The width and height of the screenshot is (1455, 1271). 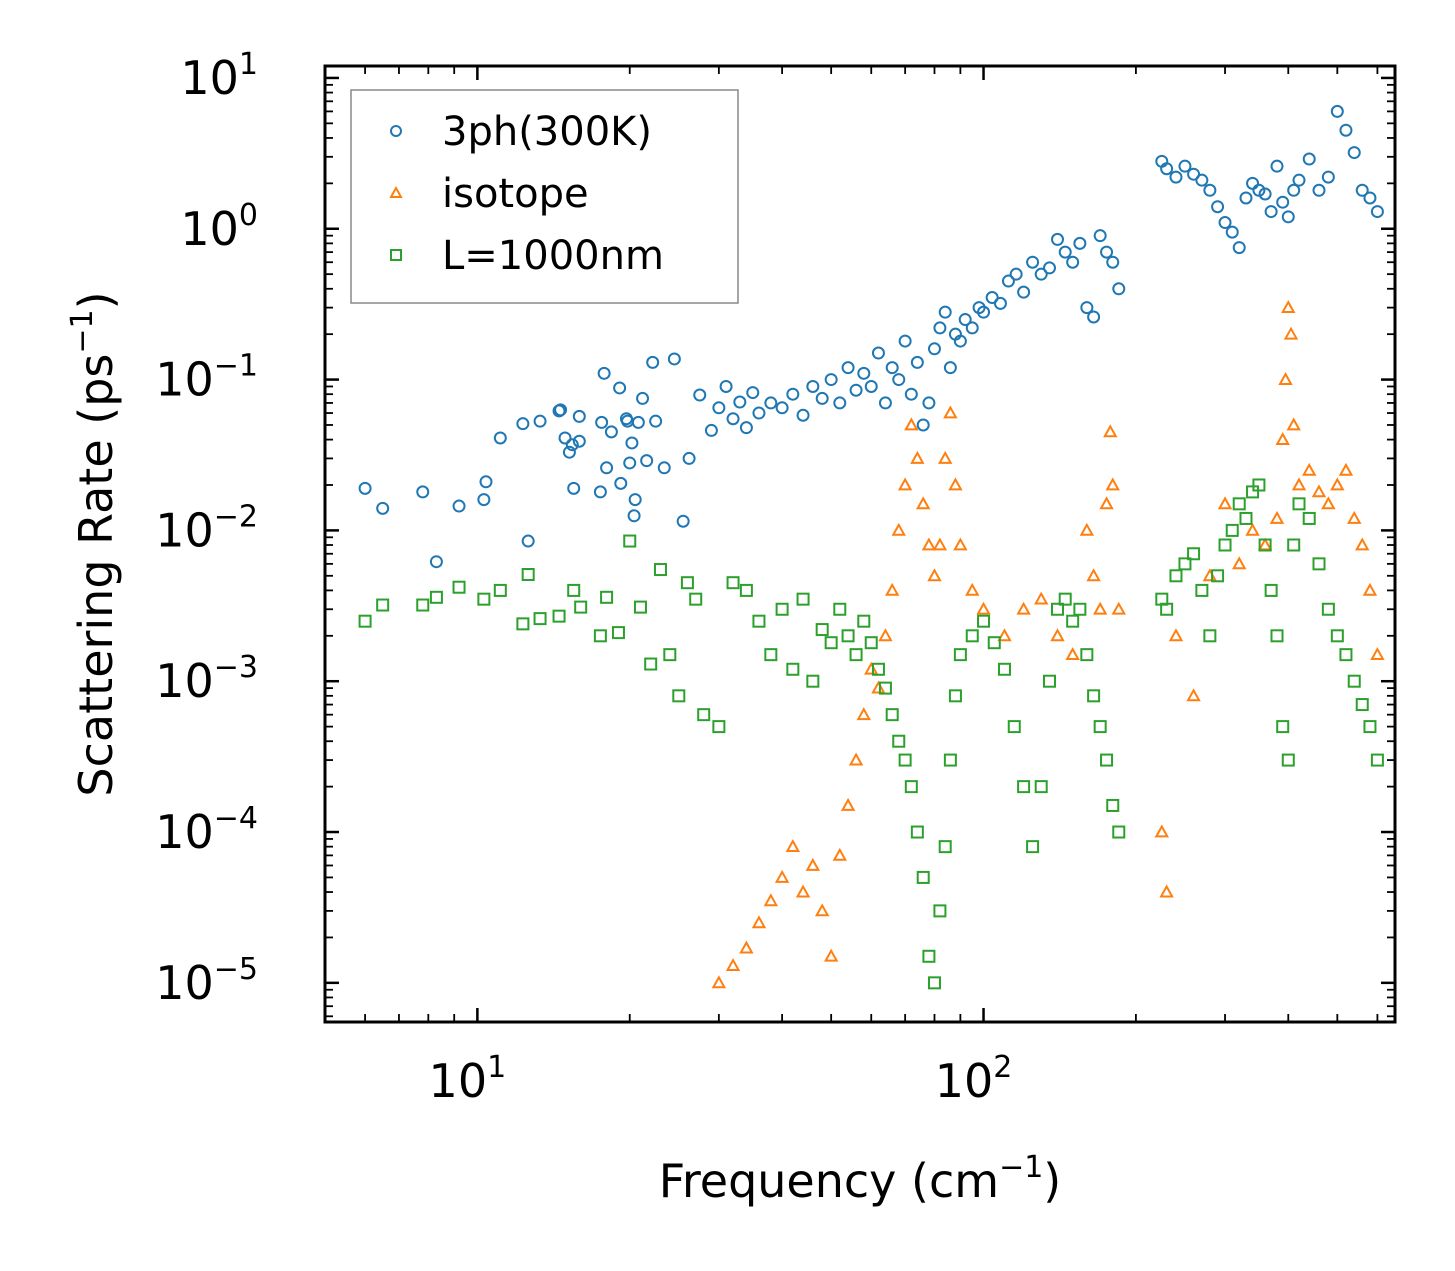 What do you see at coordinates (860, 1179) in the screenshot?
I see `x-axis-label: Frequency (cm−1)` at bounding box center [860, 1179].